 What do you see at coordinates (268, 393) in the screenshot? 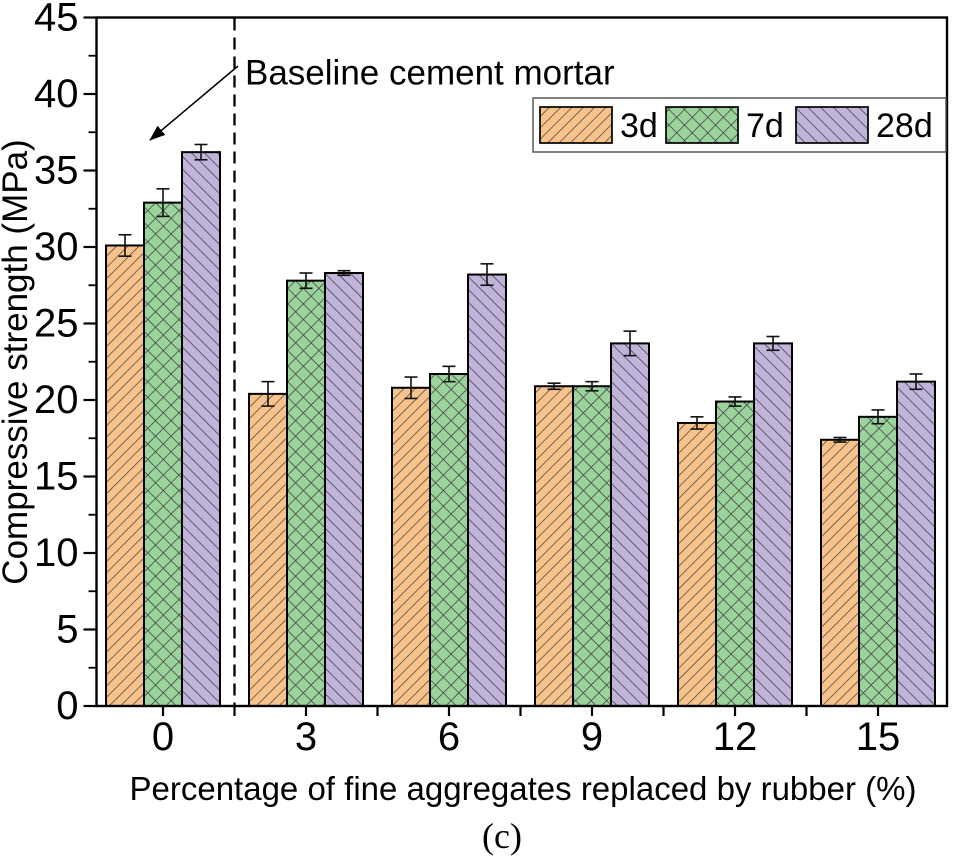
I see `error-bar-3d-3pct` at bounding box center [268, 393].